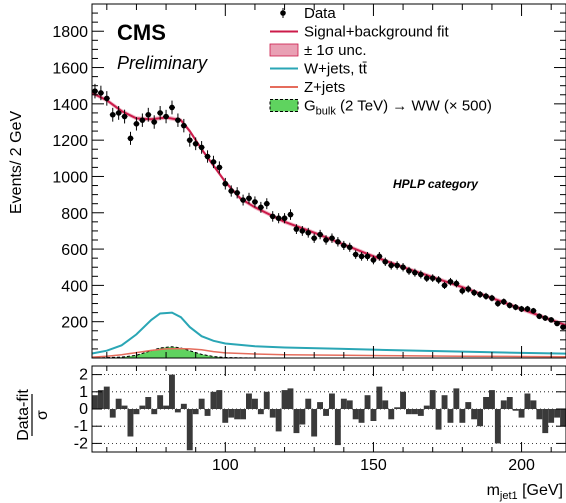  Describe the element at coordinates (81, 426) in the screenshot. I see `ratio-y-tick-label: -1` at that location.